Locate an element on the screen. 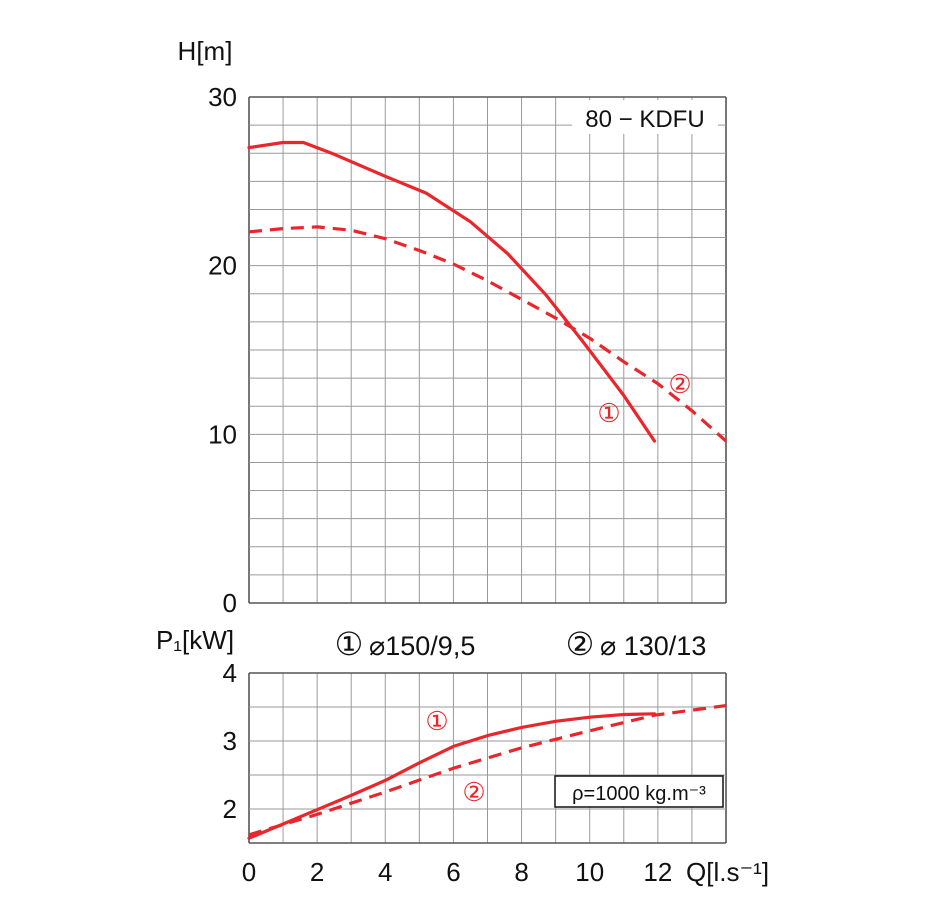 This screenshot has height=904, width=930. head-series-1-line is located at coordinates (452, 291).